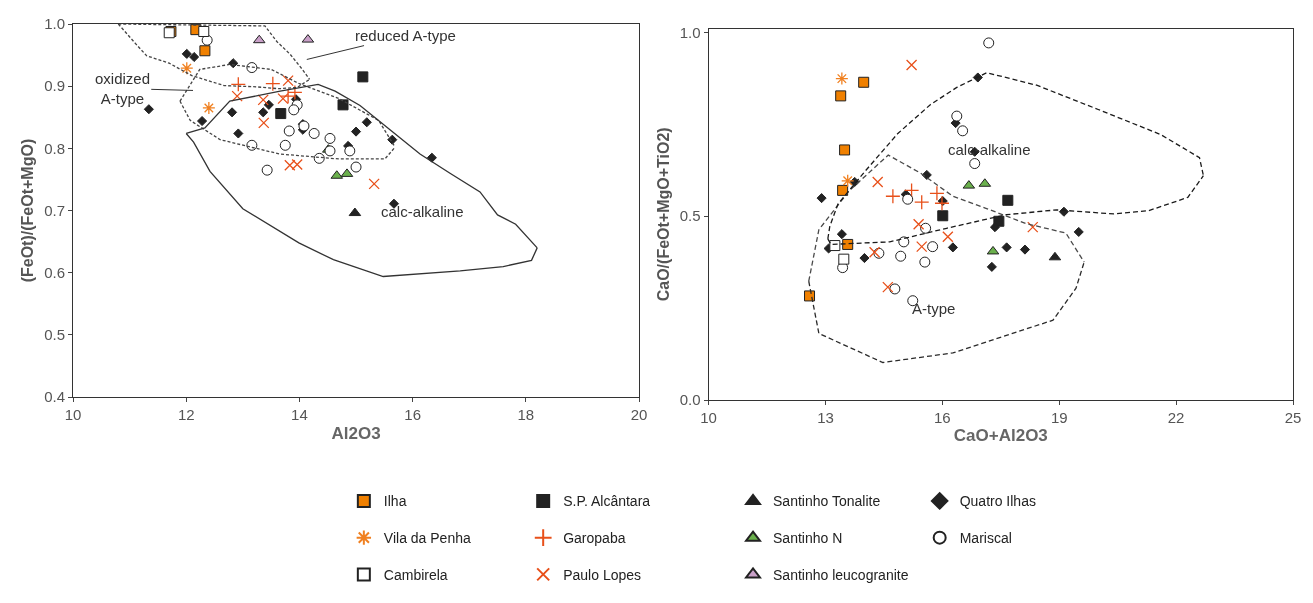 The height and width of the screenshot is (603, 1313). I want to click on legend-label: Santinho N, so click(808, 538).